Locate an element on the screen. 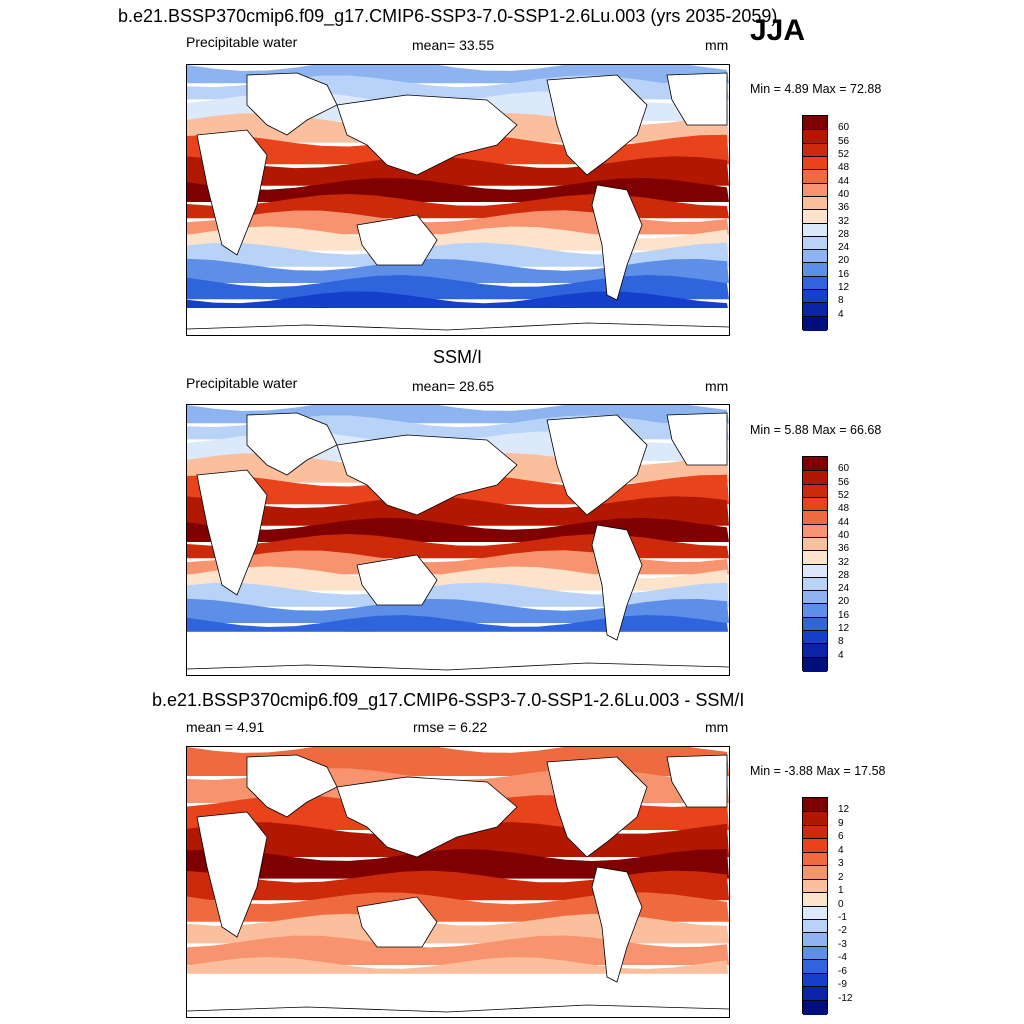  colorbar-tick-label: 20 is located at coordinates (844, 261).